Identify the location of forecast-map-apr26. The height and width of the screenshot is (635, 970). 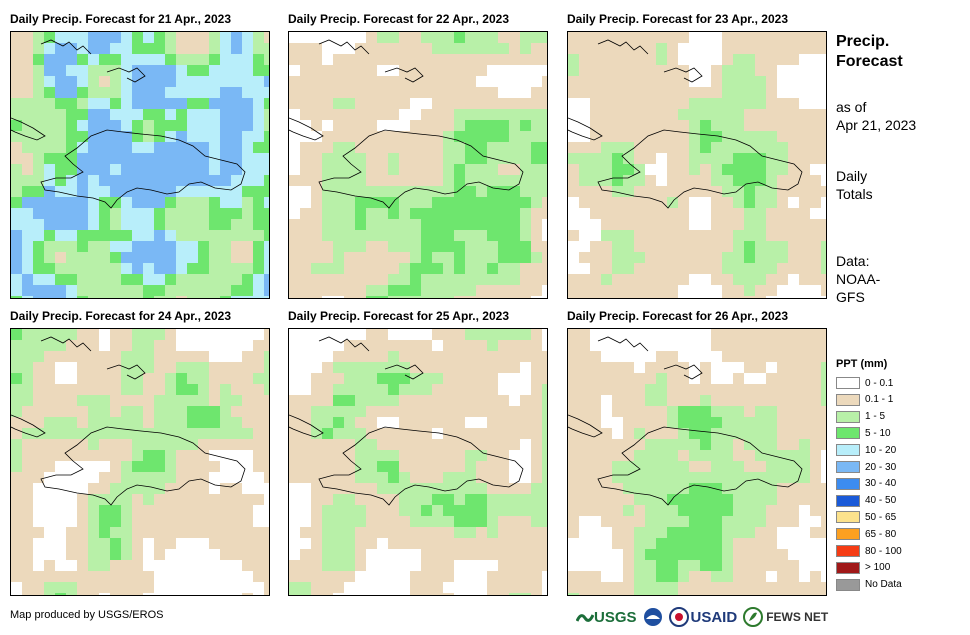
(697, 462).